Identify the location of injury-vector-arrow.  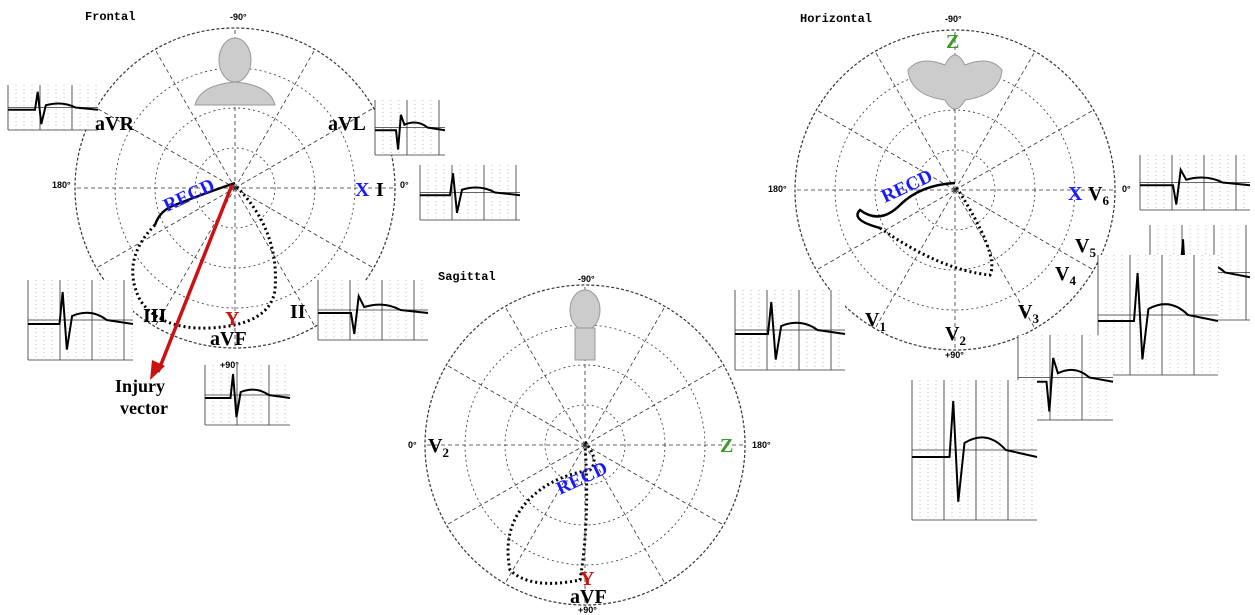
(195, 278).